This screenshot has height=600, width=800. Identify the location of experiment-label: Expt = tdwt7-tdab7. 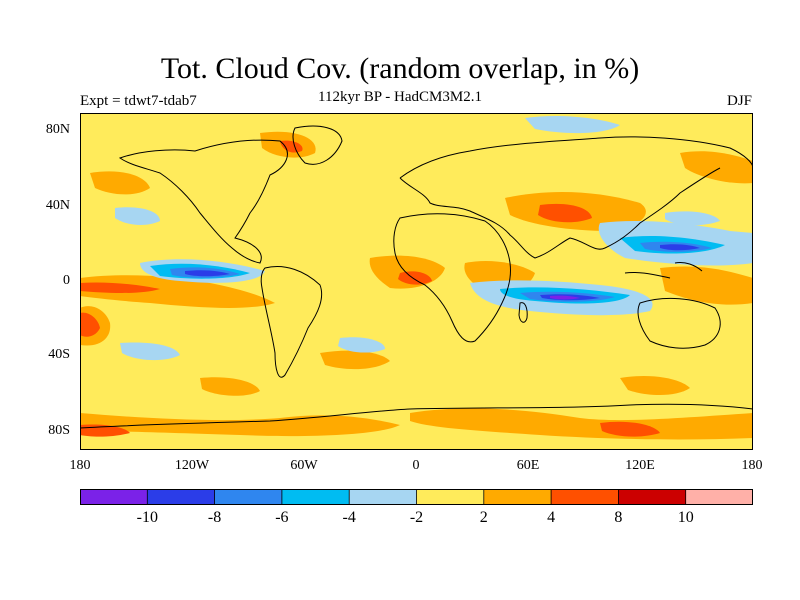
(138, 101).